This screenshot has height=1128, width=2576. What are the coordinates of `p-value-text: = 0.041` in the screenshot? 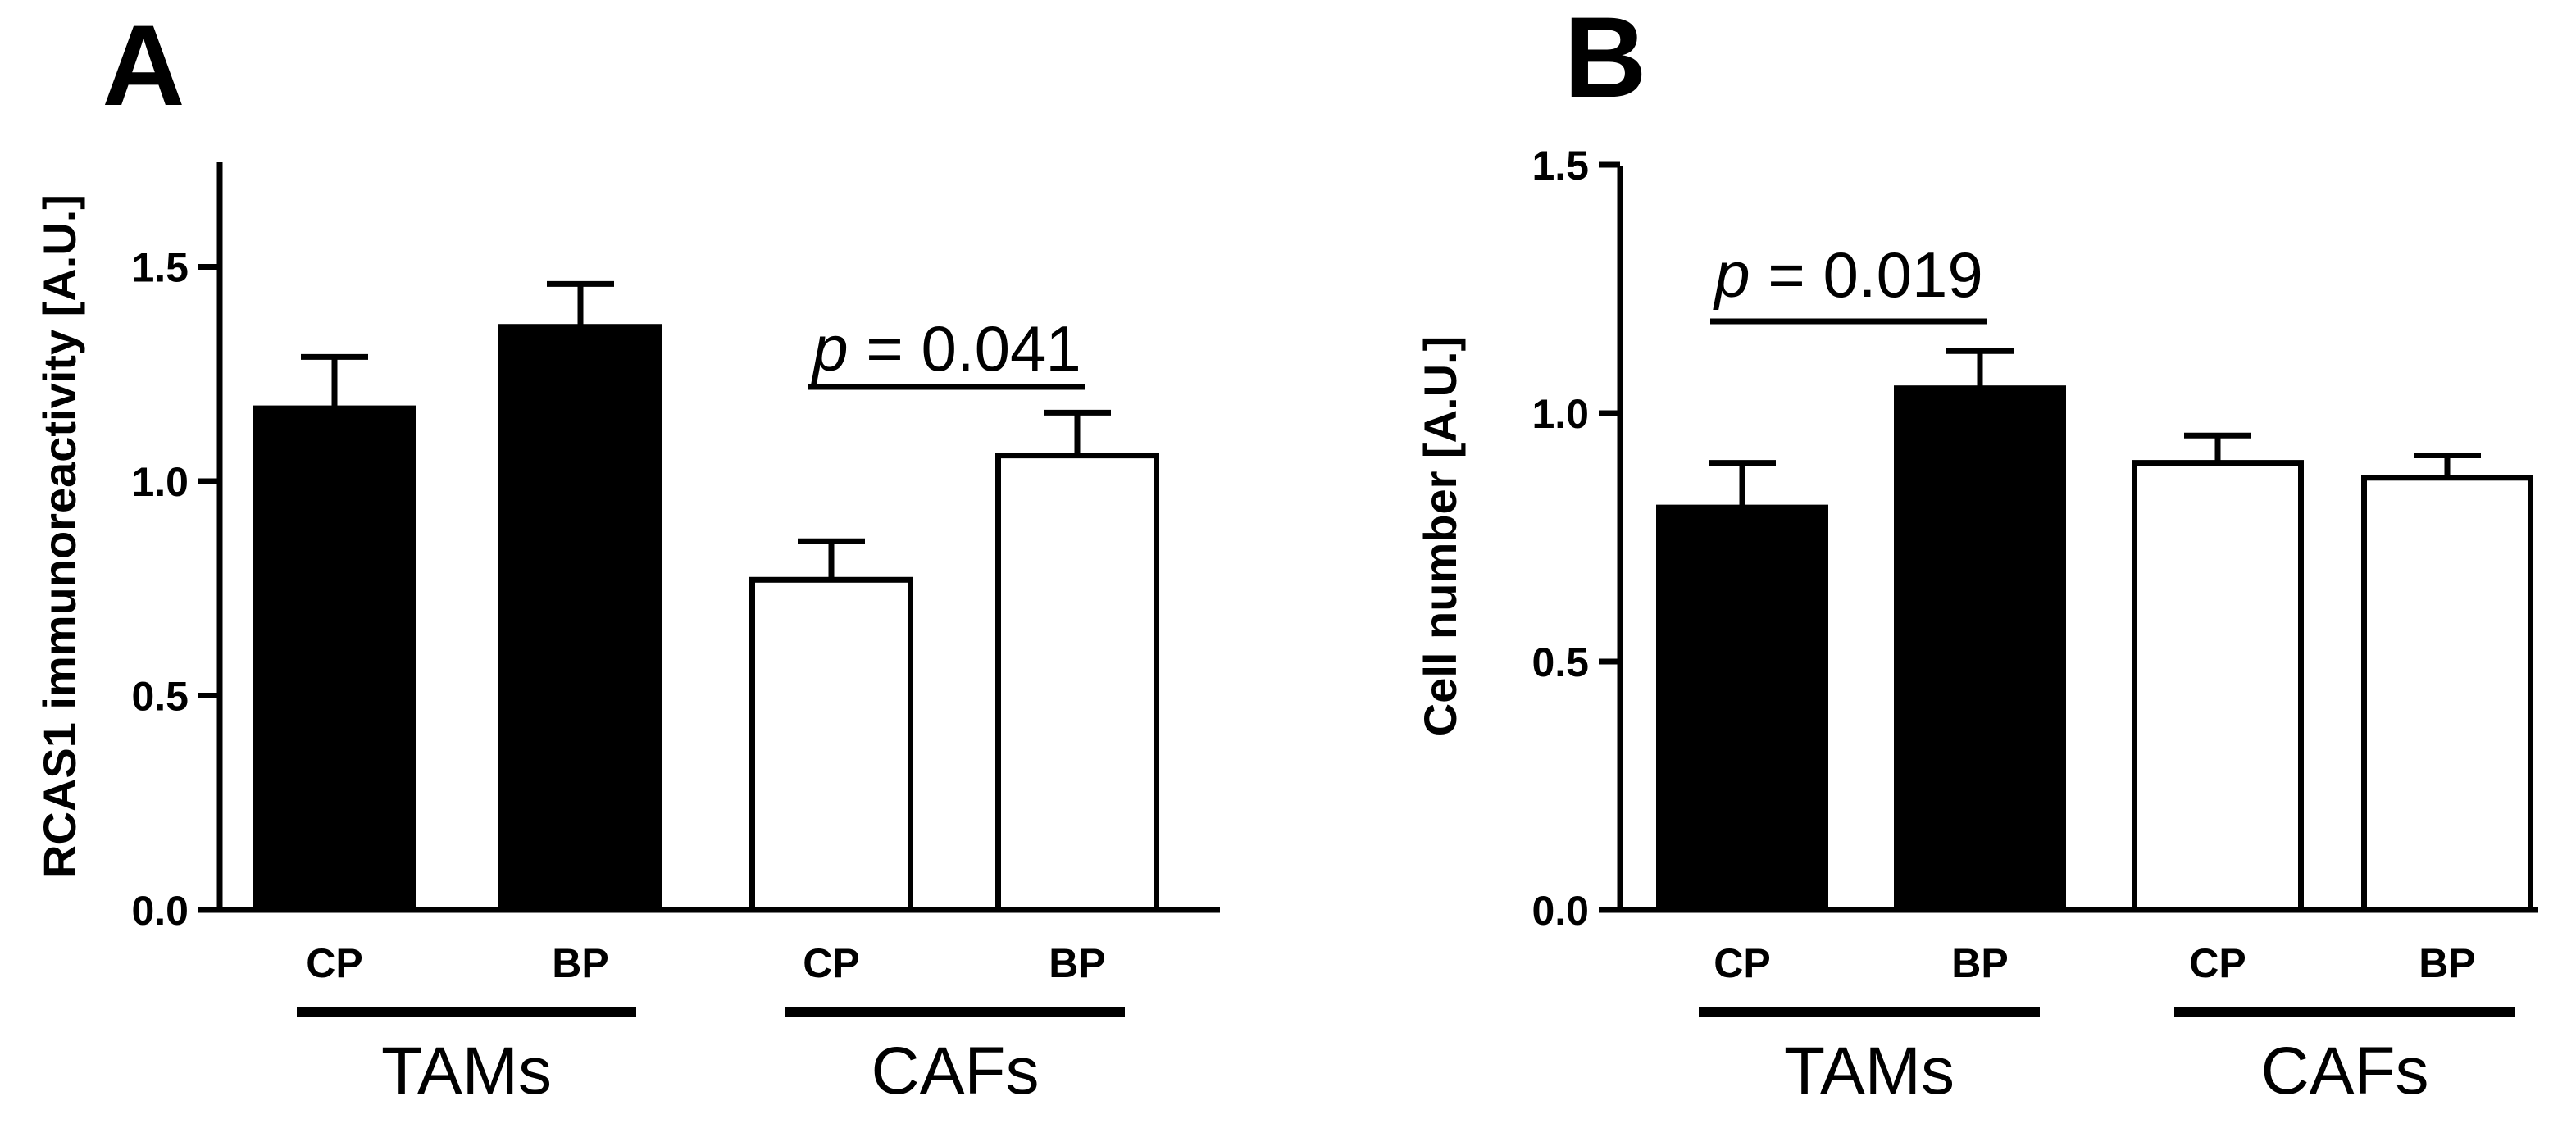 It's located at (965, 348).